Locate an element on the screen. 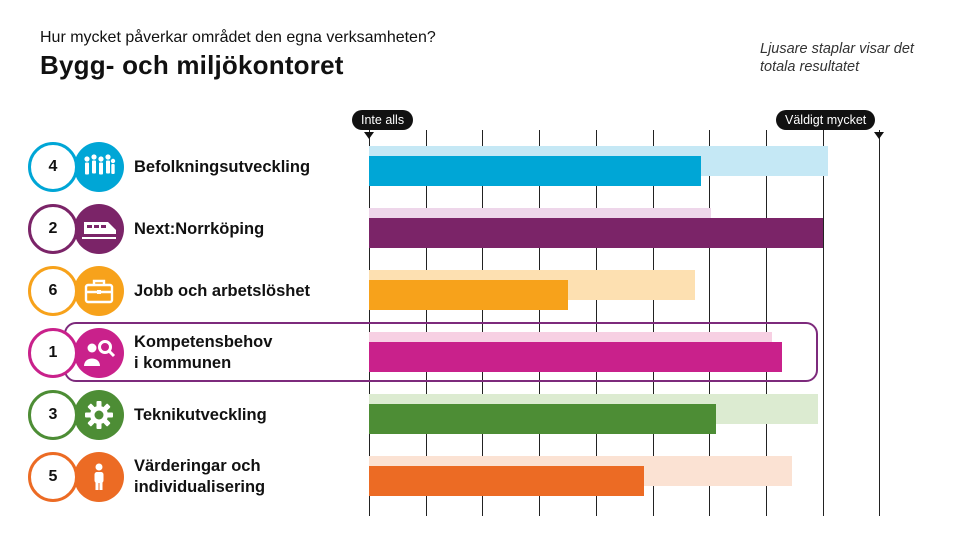 Image resolution: width=960 pixels, height=540 pixels. scale-min-marker is located at coordinates (369, 135).